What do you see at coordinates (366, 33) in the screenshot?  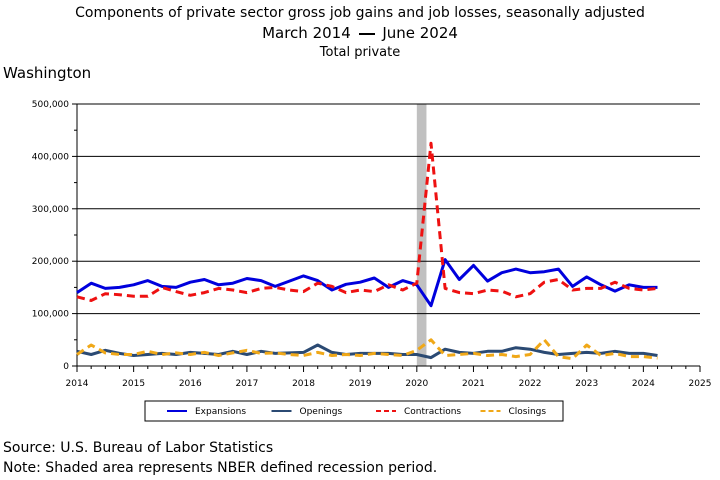 I see `legend-dash-glyph` at bounding box center [366, 33].